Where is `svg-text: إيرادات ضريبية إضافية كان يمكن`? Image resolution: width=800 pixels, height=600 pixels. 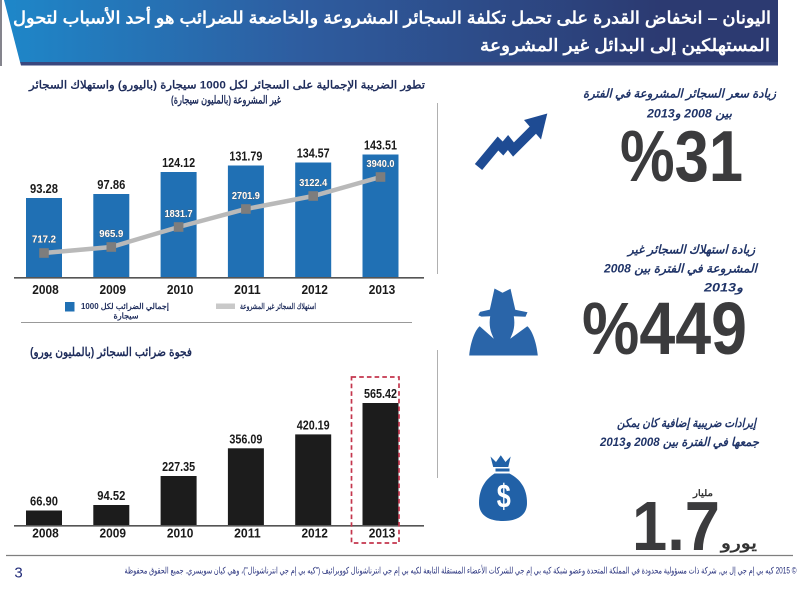 svg-text: إيرادات ضريبية إضافية كان يمكن is located at coordinates (687, 423).